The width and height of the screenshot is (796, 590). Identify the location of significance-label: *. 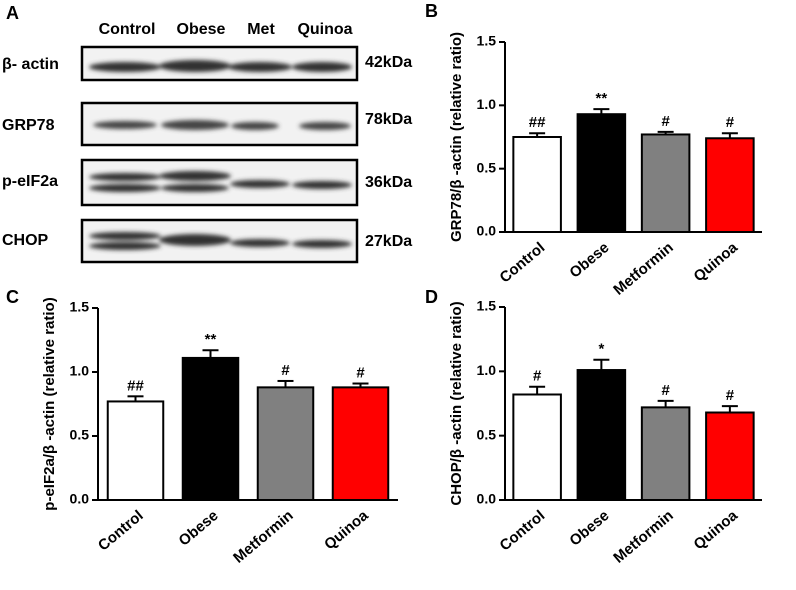
(601, 349).